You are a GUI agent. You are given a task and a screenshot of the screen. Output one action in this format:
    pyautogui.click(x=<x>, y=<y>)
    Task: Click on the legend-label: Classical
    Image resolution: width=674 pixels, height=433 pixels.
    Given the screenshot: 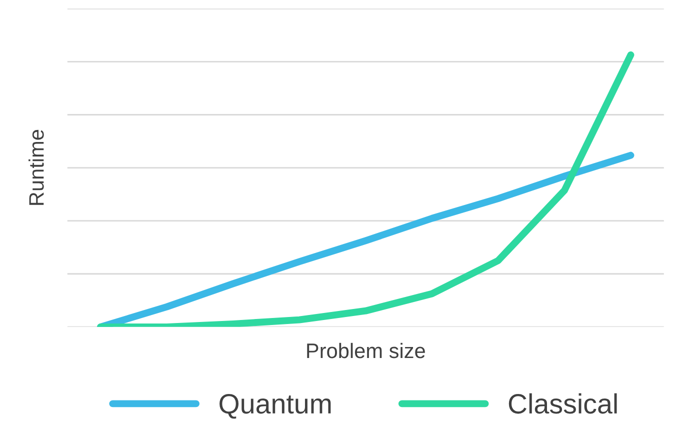 What is the action you would take?
    pyautogui.click(x=562, y=403)
    